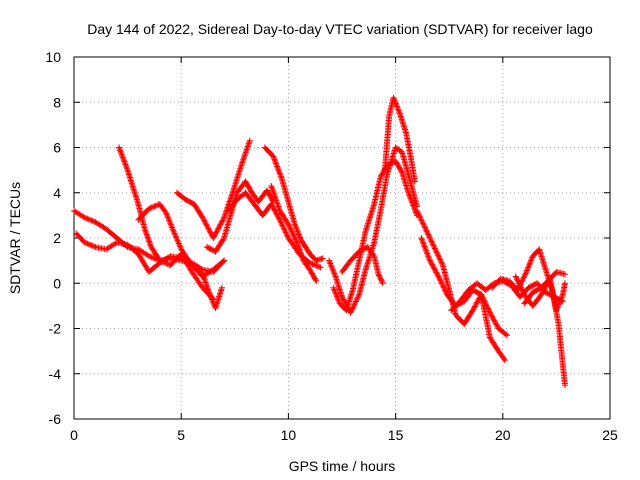 The image size is (640, 480). What do you see at coordinates (57, 148) in the screenshot?
I see `y-tick-label: 6` at bounding box center [57, 148].